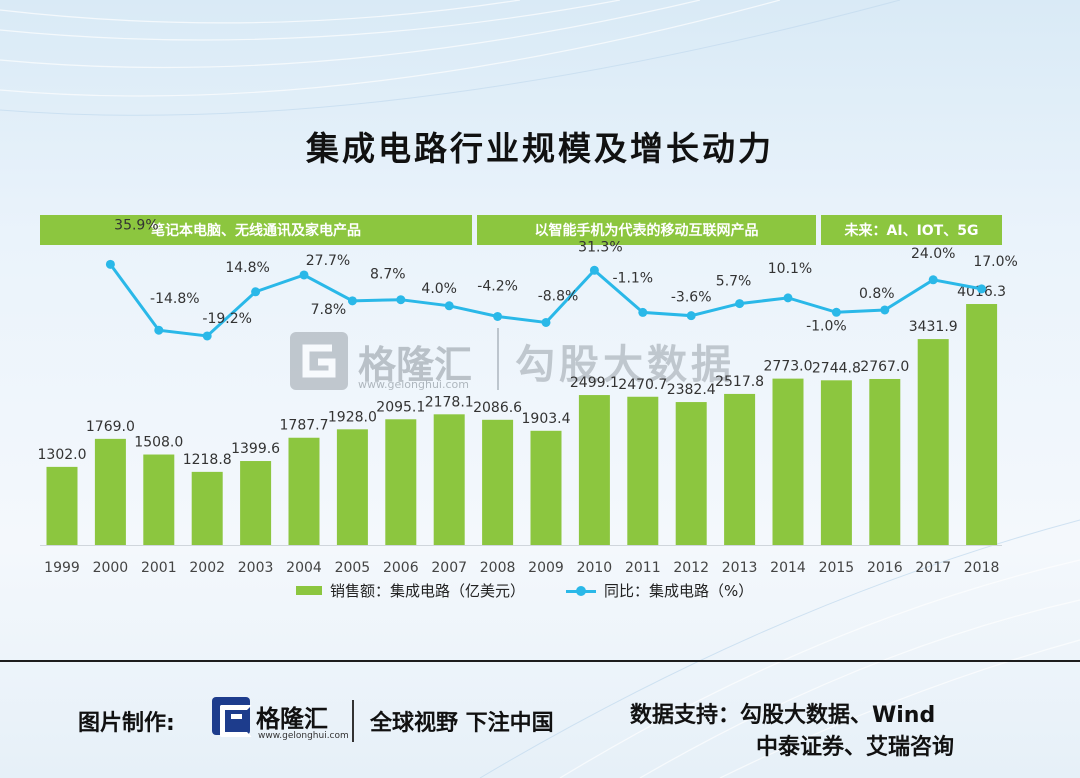  What do you see at coordinates (110, 491) in the screenshot?
I see `bar-2000` at bounding box center [110, 491].